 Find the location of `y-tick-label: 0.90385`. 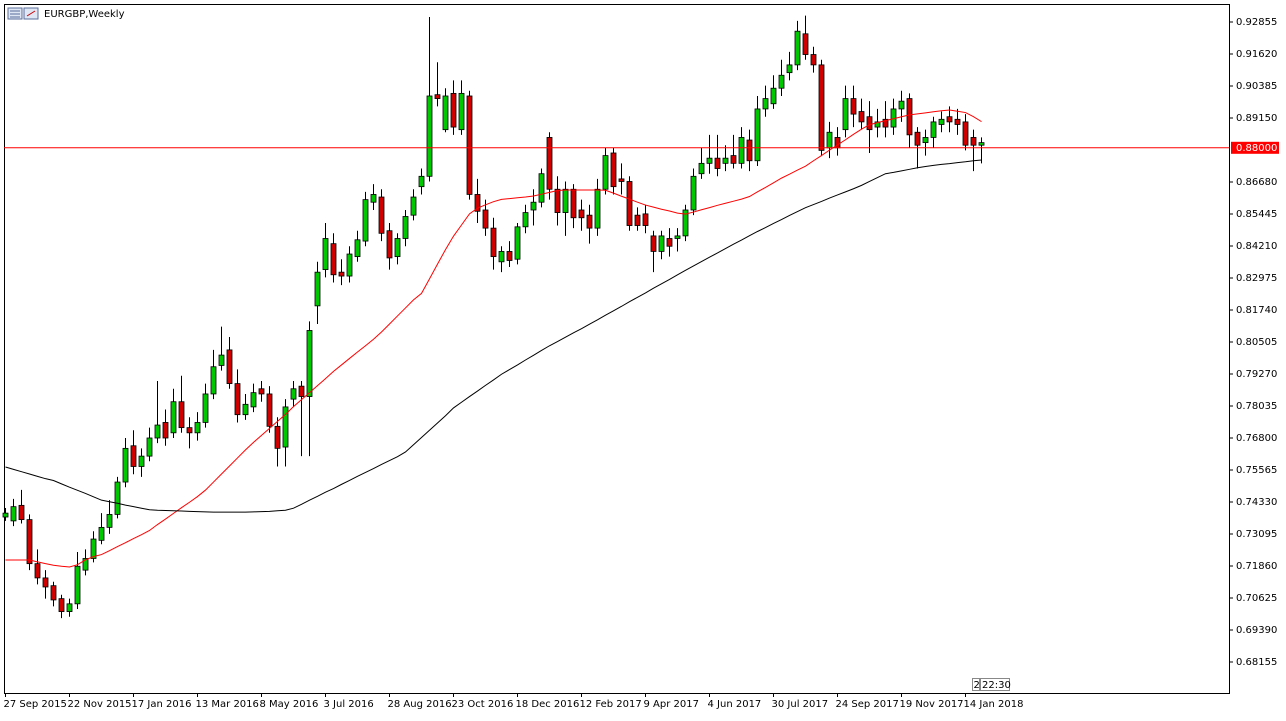

y-tick-label: 0.90385 is located at coordinates (1256, 86).